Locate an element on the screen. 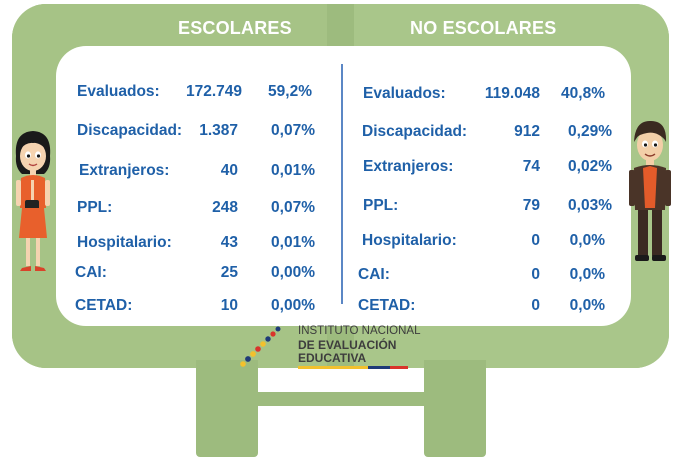 This screenshot has height=457, width=682. esc-label-evaluados: Evaluados: is located at coordinates (118, 91).